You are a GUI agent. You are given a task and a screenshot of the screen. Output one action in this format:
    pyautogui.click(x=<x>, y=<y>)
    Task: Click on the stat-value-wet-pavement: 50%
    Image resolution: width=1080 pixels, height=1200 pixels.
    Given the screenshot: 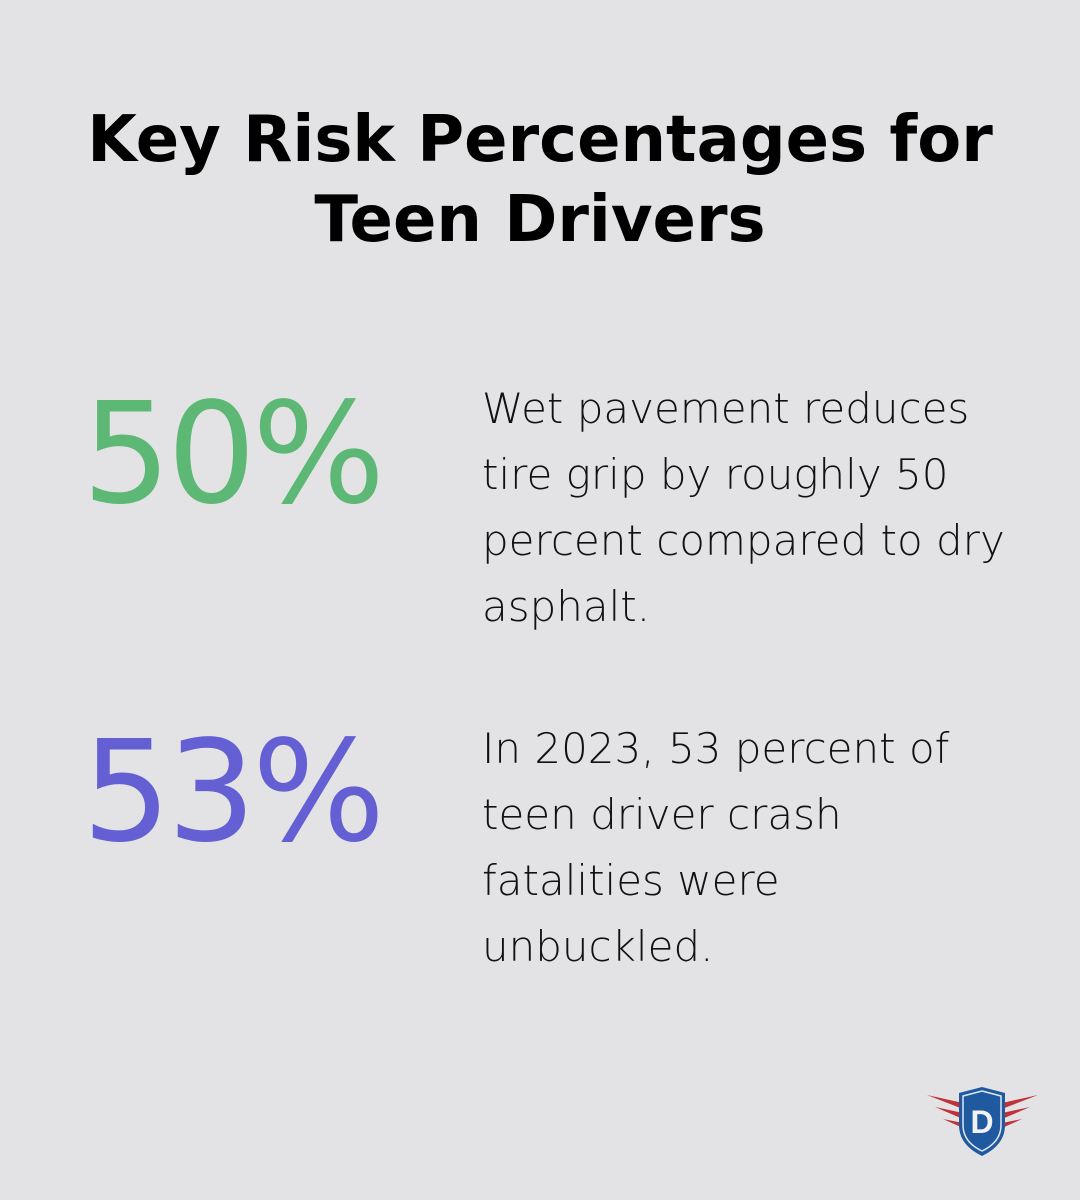 What is the action you would take?
    pyautogui.click(x=233, y=454)
    